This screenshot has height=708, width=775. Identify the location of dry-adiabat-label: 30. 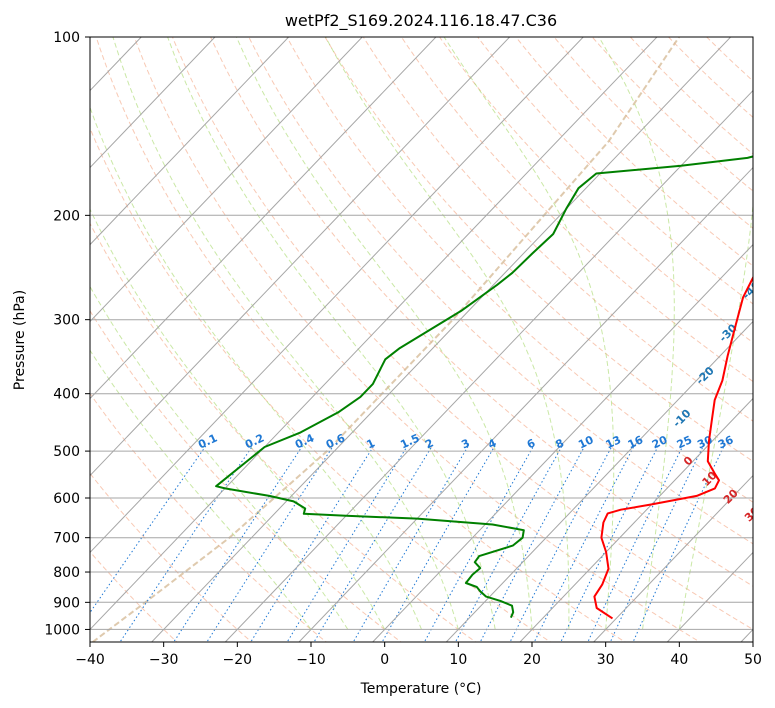
(752, 514).